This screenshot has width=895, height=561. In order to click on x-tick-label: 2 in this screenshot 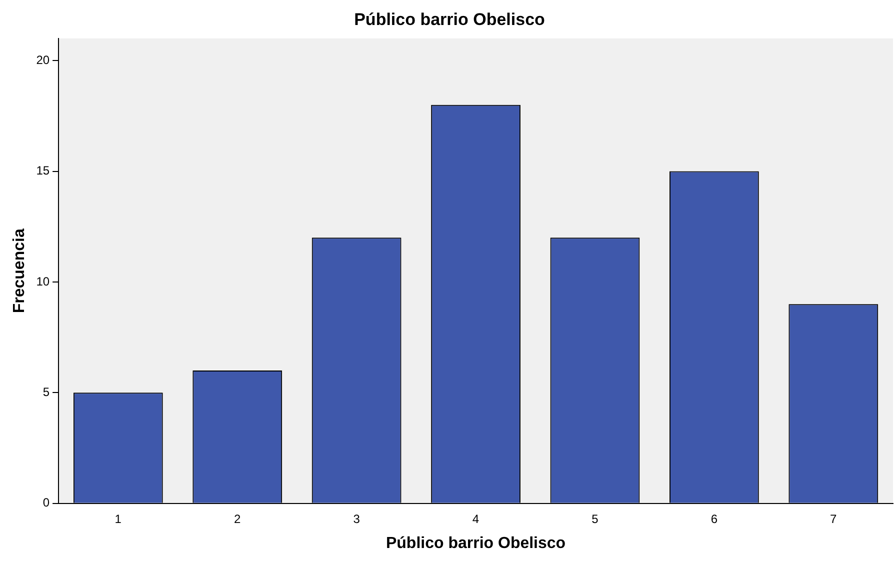, I will do `click(238, 519)`.